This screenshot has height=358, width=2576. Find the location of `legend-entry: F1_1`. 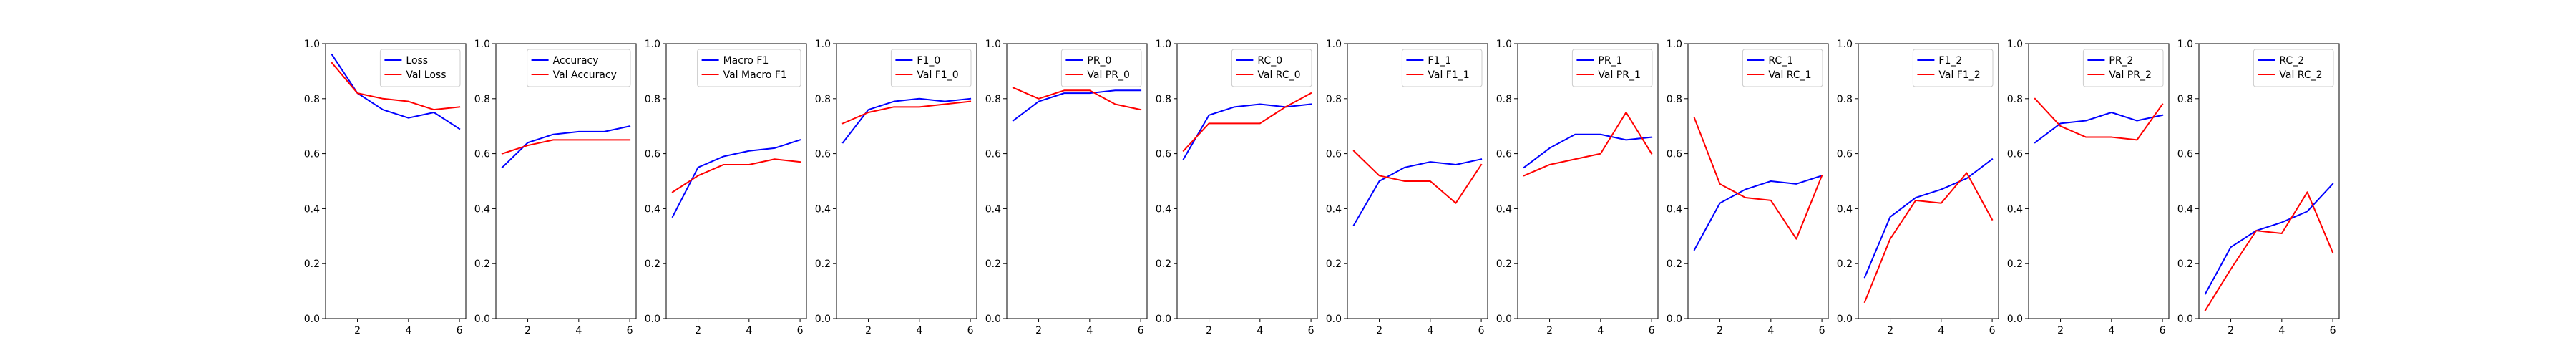

legend-entry: F1_1 is located at coordinates (1439, 61).